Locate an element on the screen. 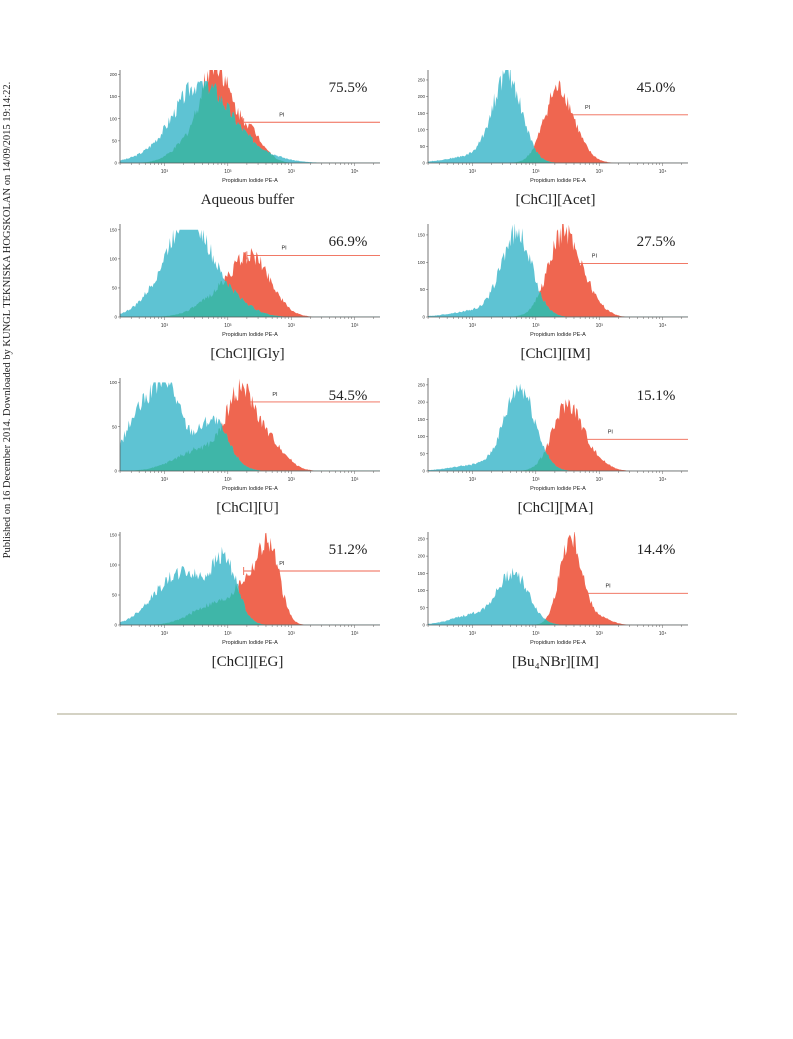 Image resolution: width=793 pixels, height=1039 pixels. pi-positive-percent: 66.9% is located at coordinates (348, 242).